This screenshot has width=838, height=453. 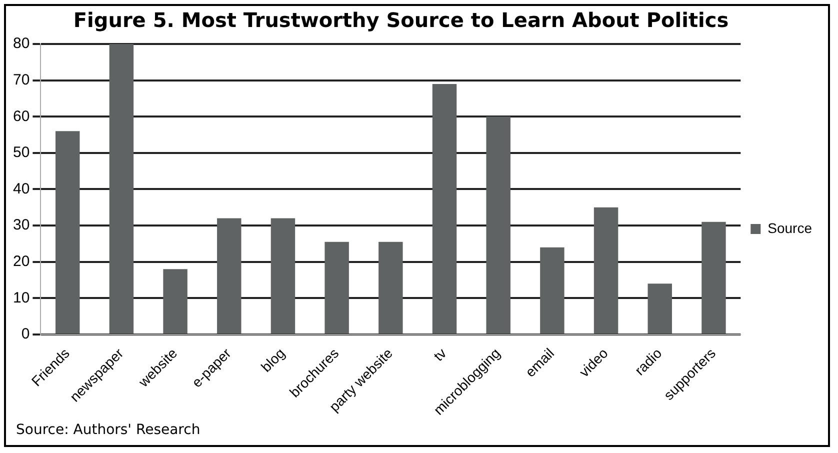 I want to click on legend-label: Source, so click(x=790, y=228).